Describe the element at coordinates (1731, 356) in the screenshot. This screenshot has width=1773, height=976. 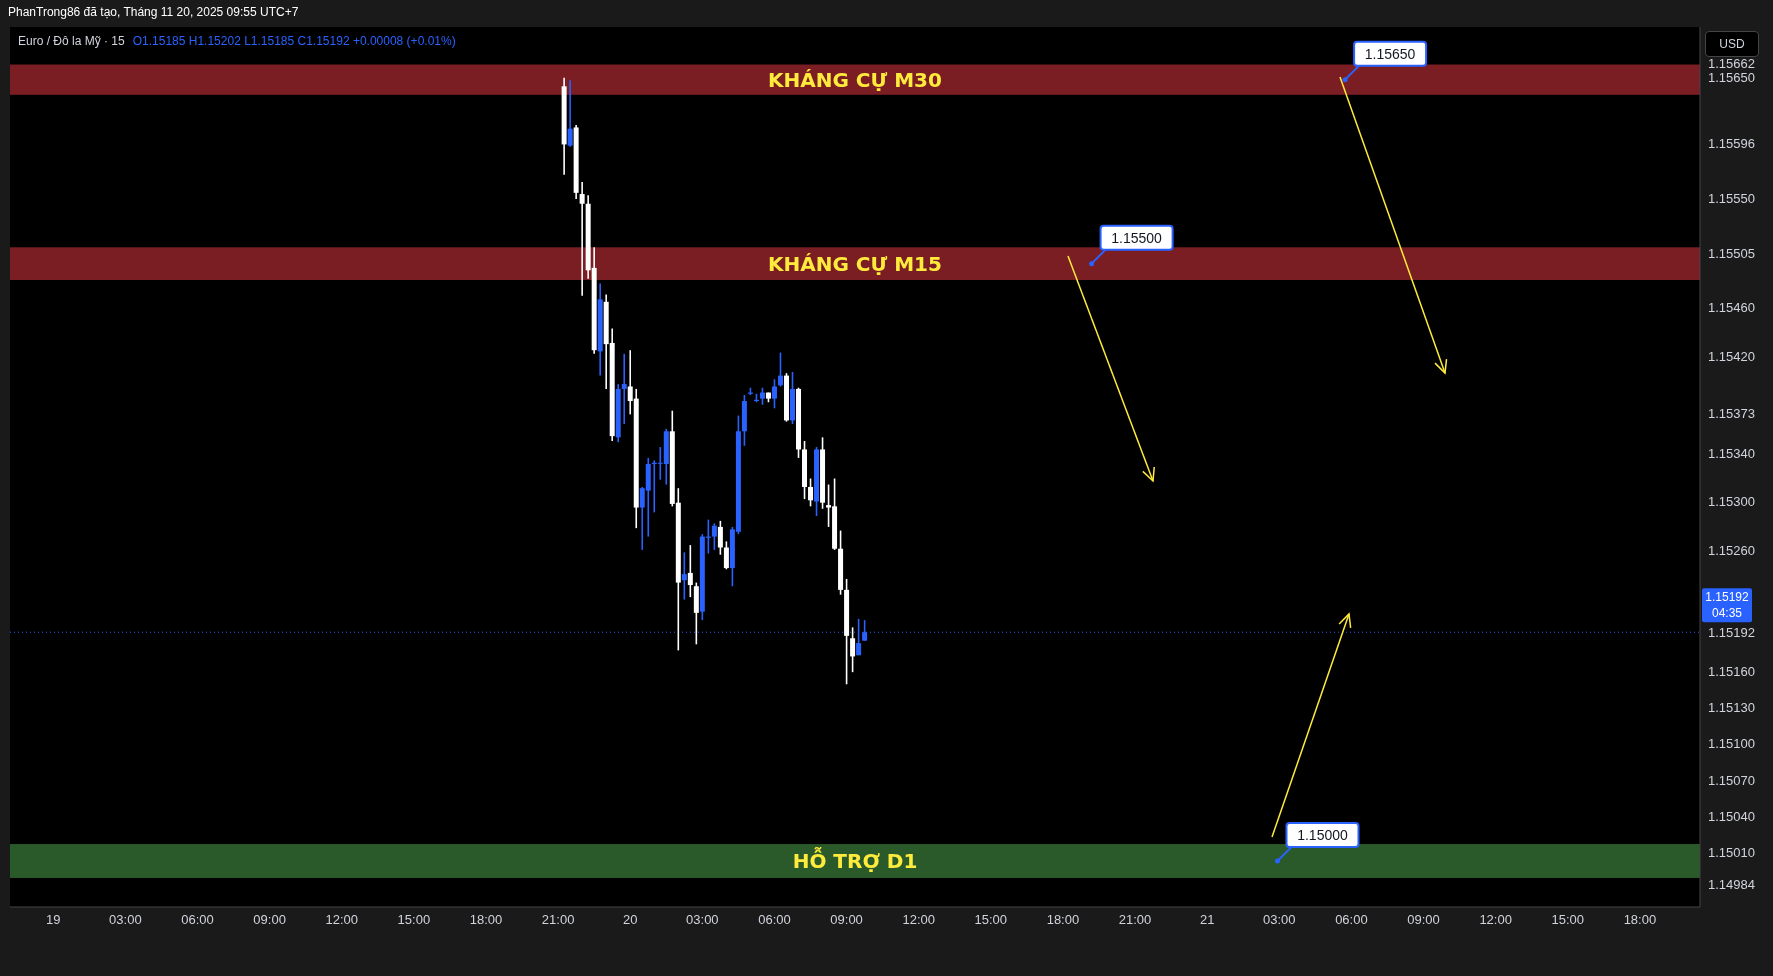
I see `y-tick-label: 1.15420` at that location.